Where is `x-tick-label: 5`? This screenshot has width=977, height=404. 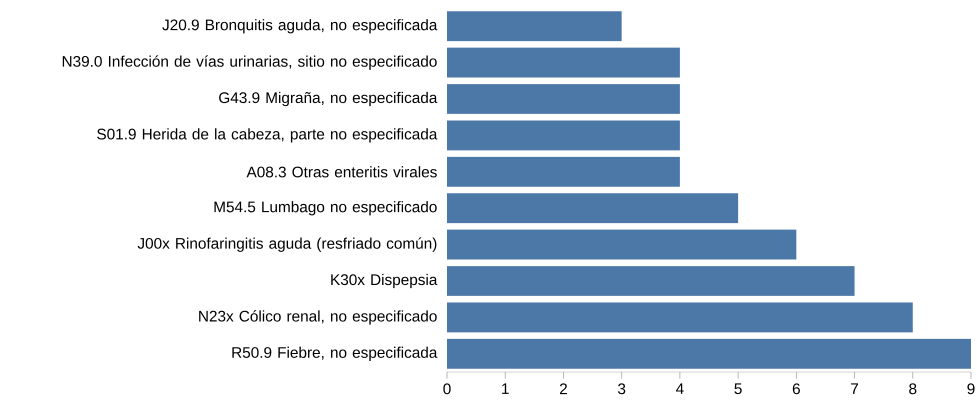
x-tick-label: 5 is located at coordinates (738, 388).